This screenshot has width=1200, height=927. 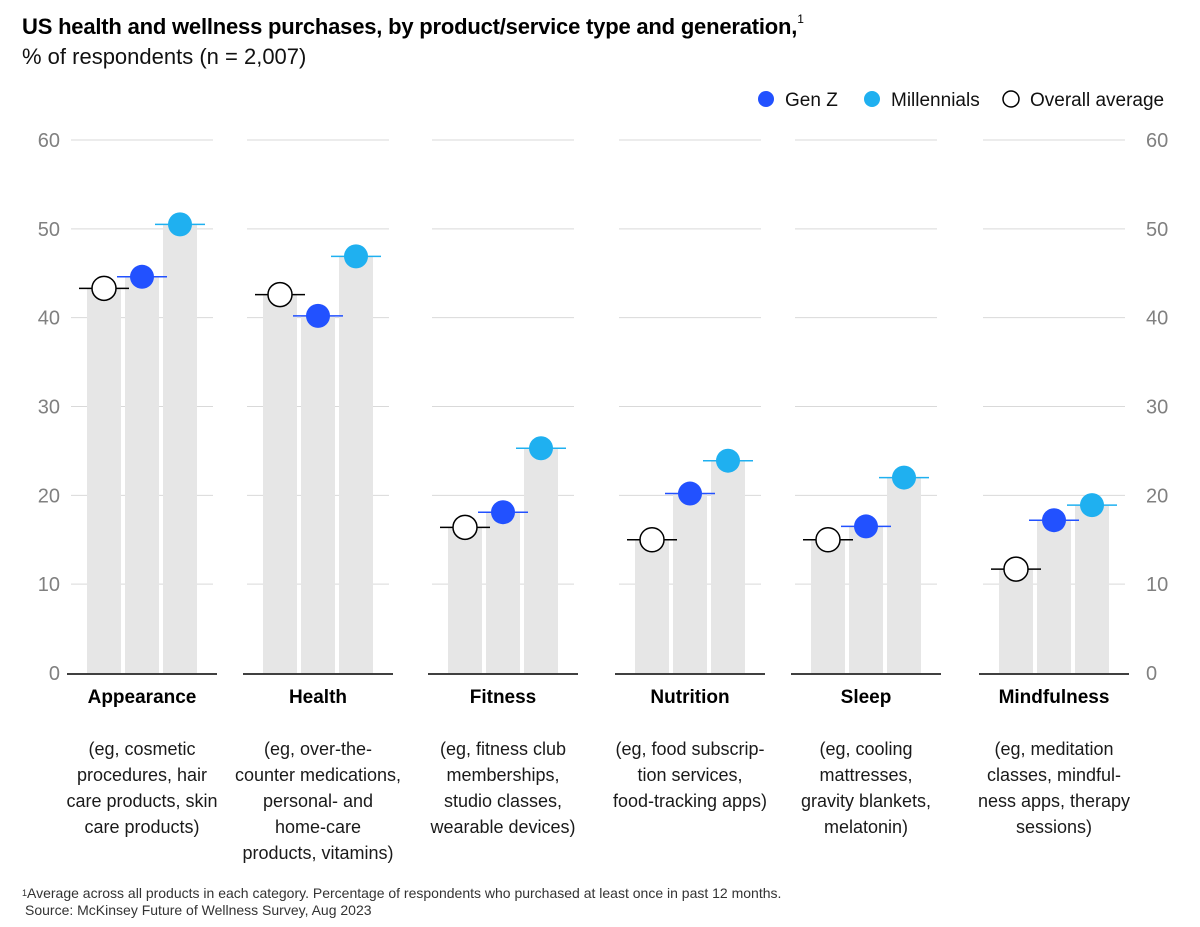 What do you see at coordinates (811, 100) in the screenshot?
I see `legend-label-gen_z: Gen Z` at bounding box center [811, 100].